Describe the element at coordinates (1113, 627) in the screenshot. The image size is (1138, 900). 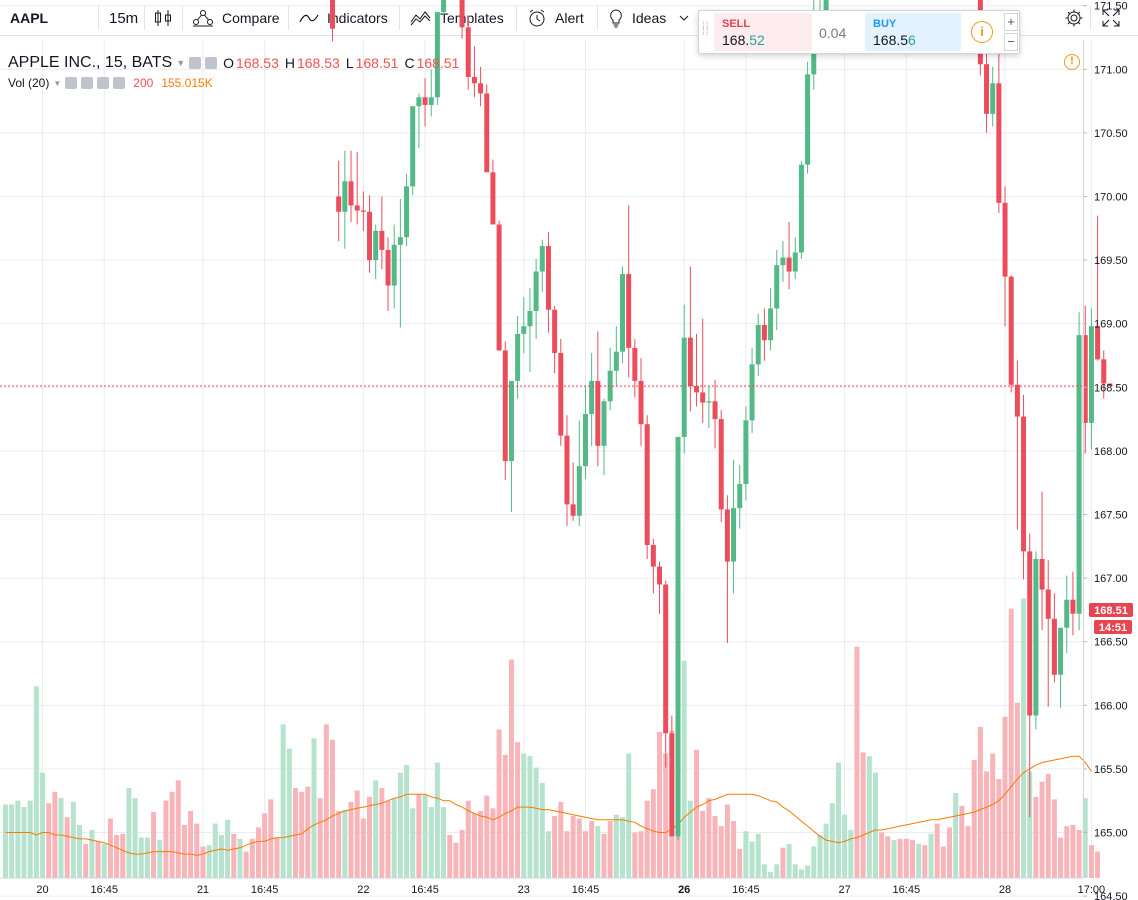
I see `last-time-tag-bg` at that location.